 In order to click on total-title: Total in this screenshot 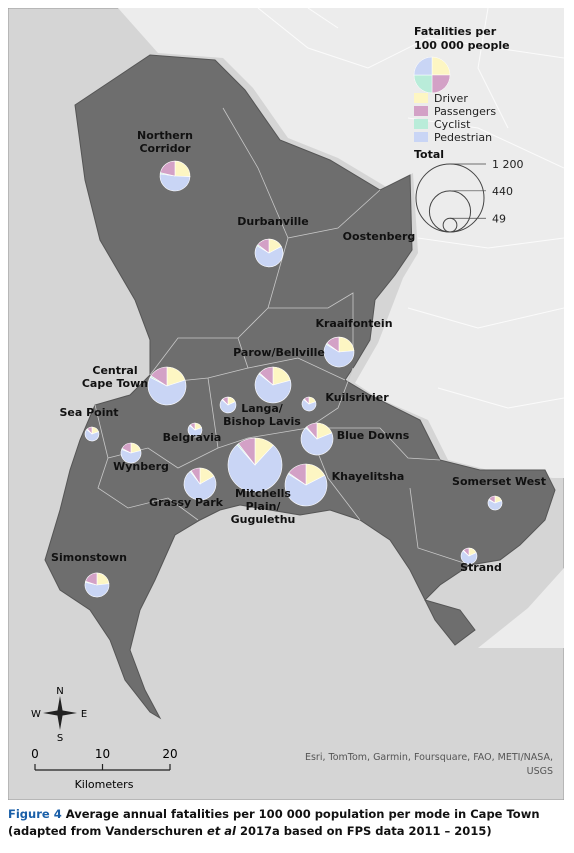, I will do `click(429, 154)`.